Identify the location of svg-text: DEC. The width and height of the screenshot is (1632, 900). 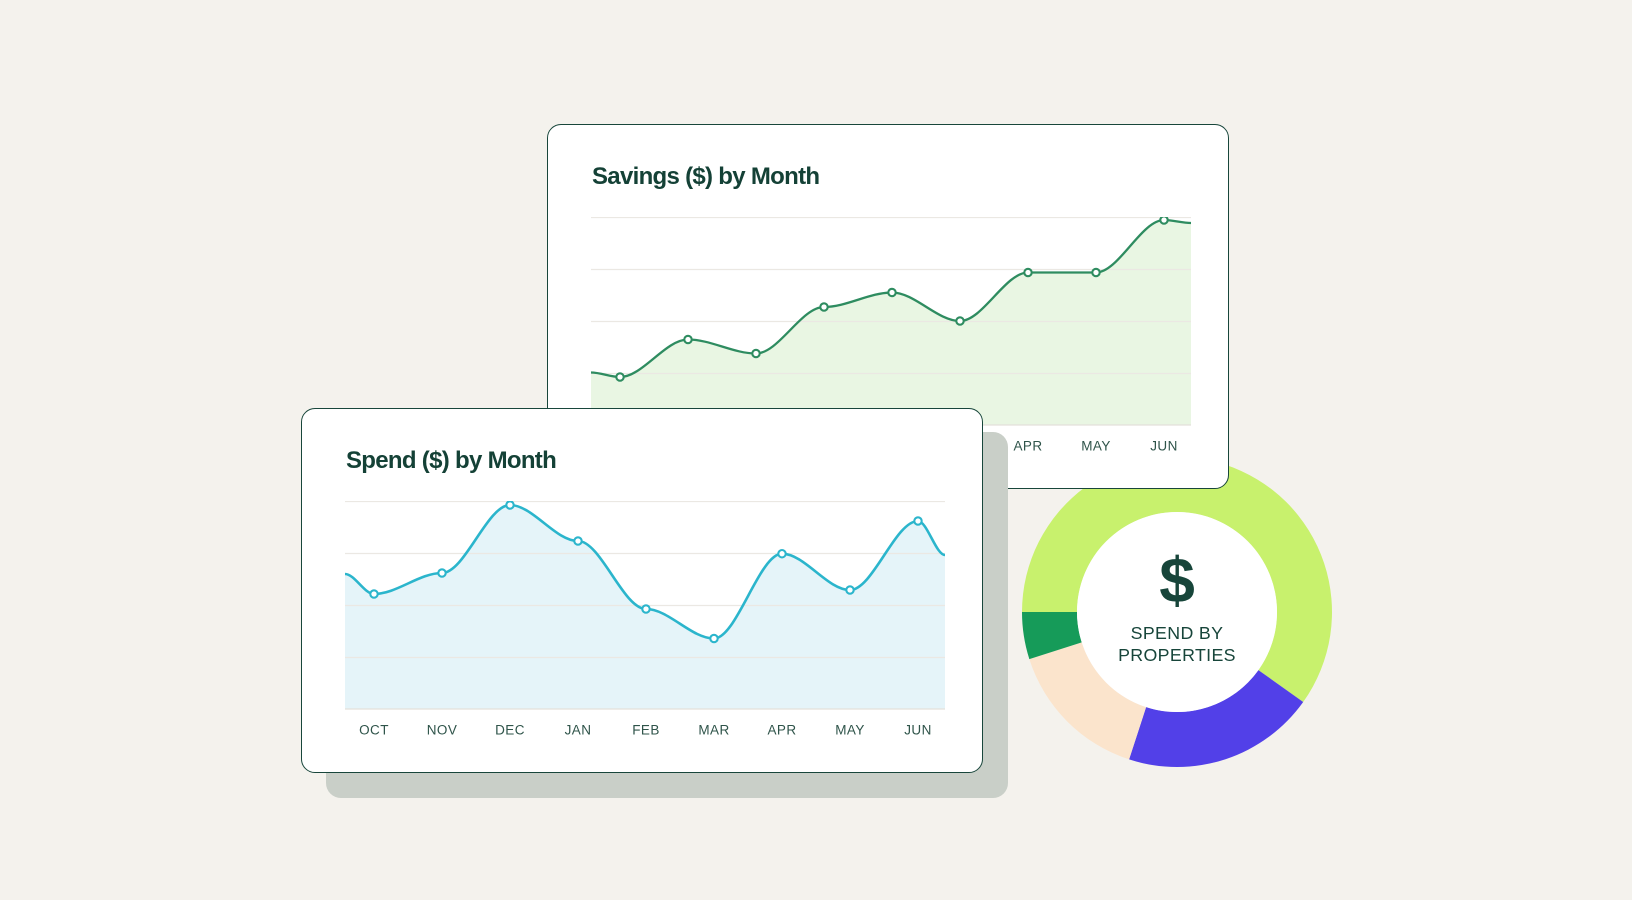
(510, 730).